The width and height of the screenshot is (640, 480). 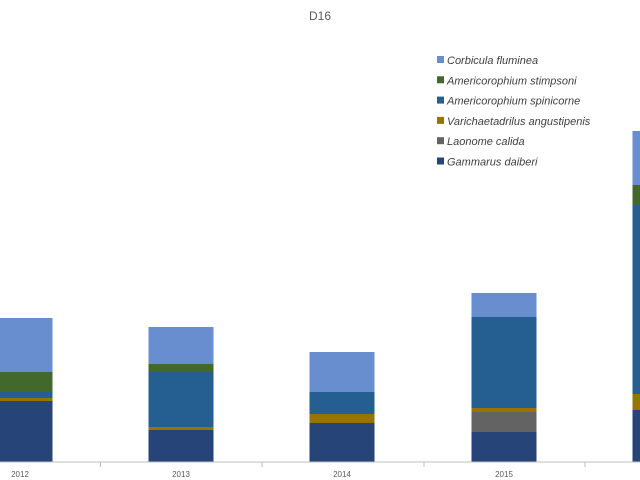 What do you see at coordinates (320, 16) in the screenshot?
I see `chart-title: D16` at bounding box center [320, 16].